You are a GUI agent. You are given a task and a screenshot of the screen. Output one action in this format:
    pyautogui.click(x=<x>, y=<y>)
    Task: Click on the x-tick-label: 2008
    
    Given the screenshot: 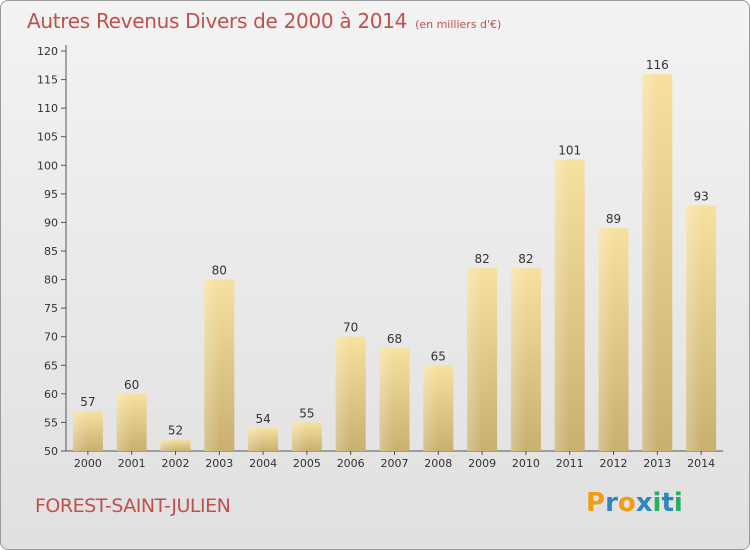 What is the action you would take?
    pyautogui.click(x=438, y=463)
    